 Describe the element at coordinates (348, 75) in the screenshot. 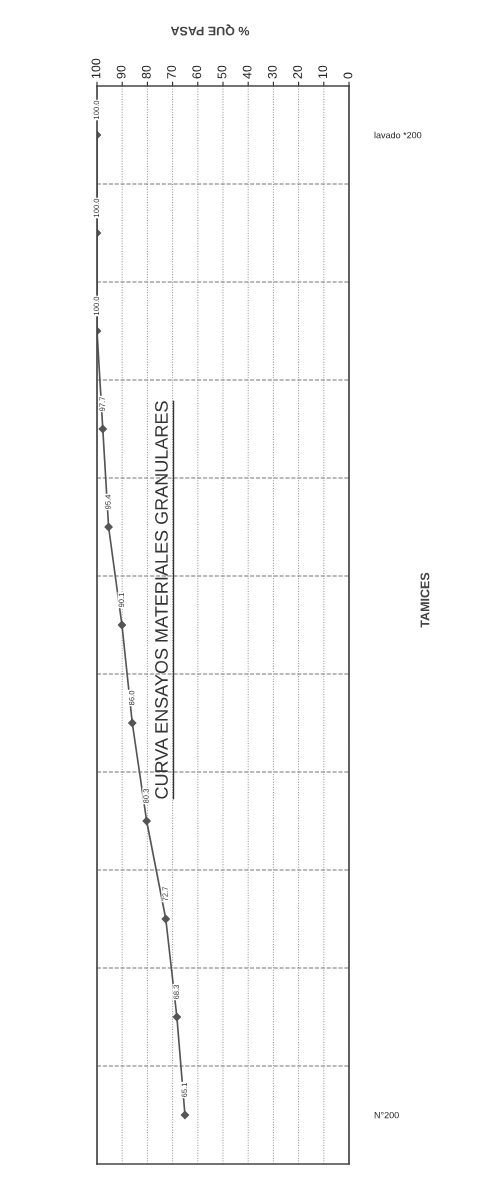

I see `x-tick-label: 0` at that location.